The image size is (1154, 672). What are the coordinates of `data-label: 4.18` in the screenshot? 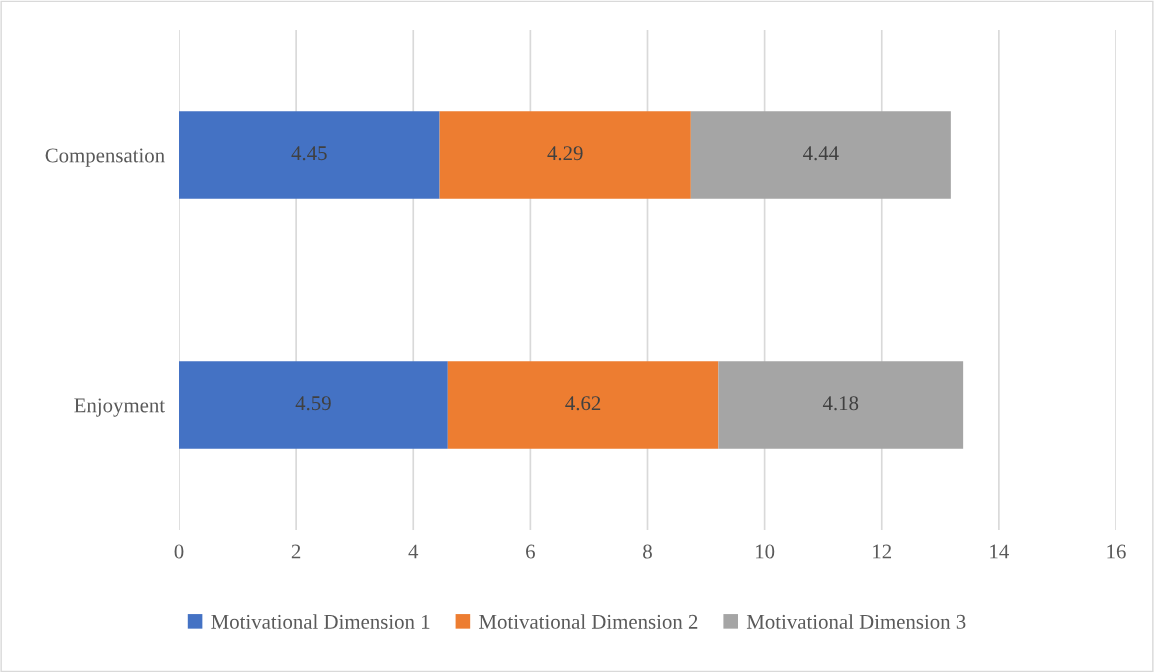 It's located at (840, 403).